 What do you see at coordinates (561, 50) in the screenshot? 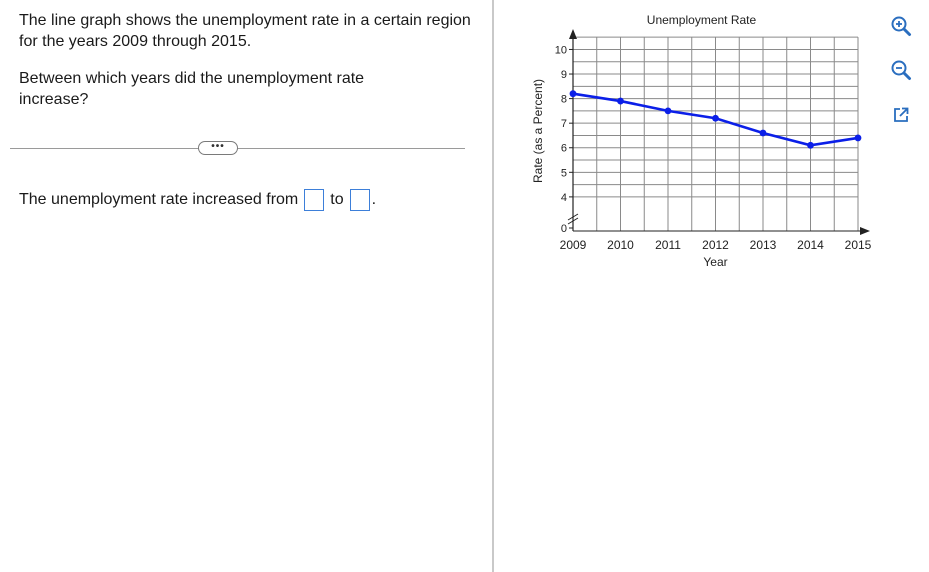
I see `y-tick-label: 10` at bounding box center [561, 50].